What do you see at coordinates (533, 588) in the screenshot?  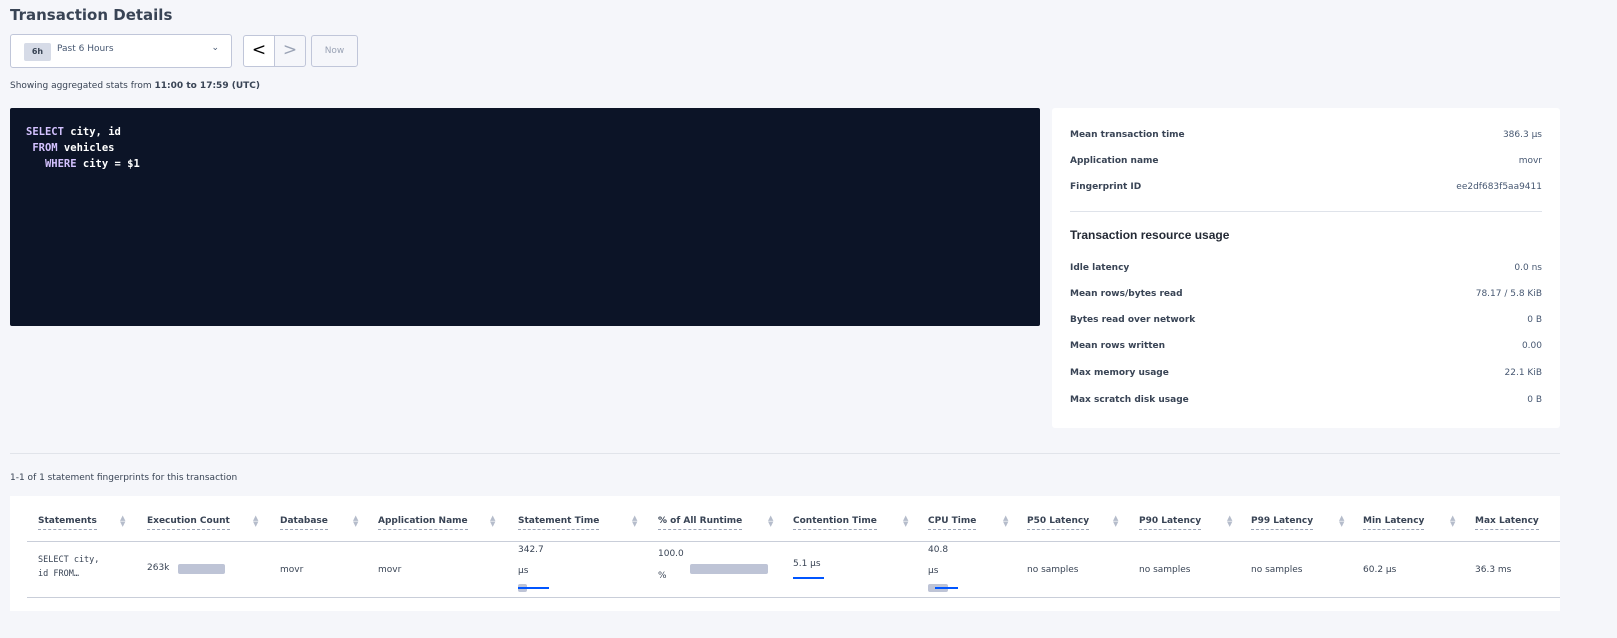 I see `stmt-time-bar-blue` at bounding box center [533, 588].